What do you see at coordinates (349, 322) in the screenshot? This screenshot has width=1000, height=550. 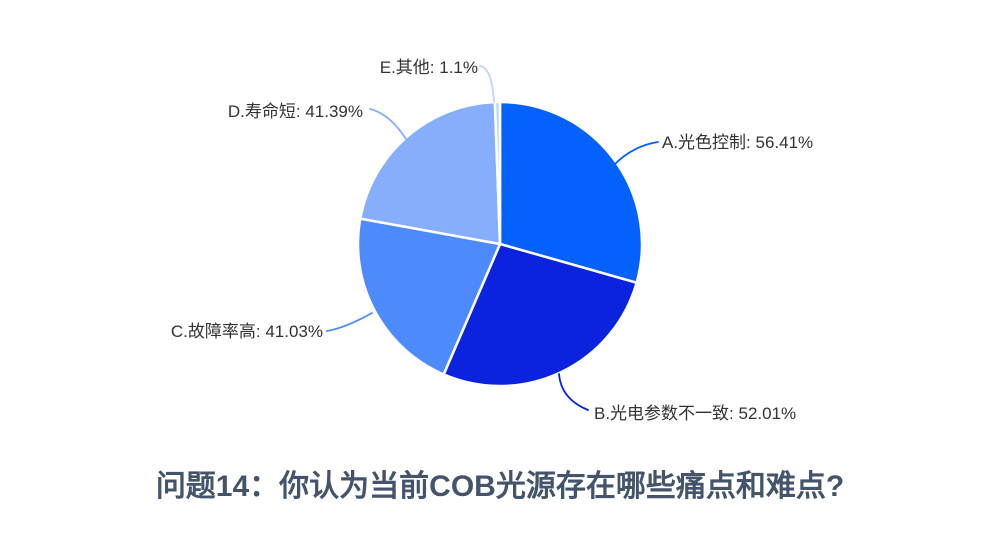 I see `leader-line-c` at bounding box center [349, 322].